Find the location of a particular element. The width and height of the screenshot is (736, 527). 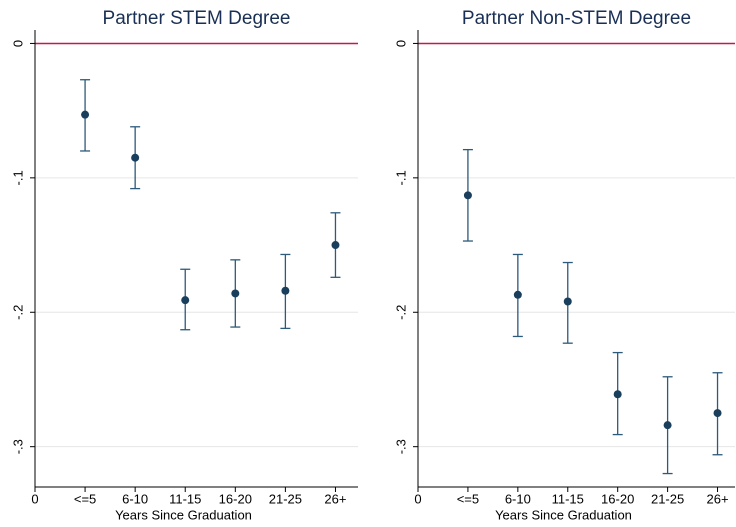

chart-title: Partner STEM Degree is located at coordinates (197, 18).